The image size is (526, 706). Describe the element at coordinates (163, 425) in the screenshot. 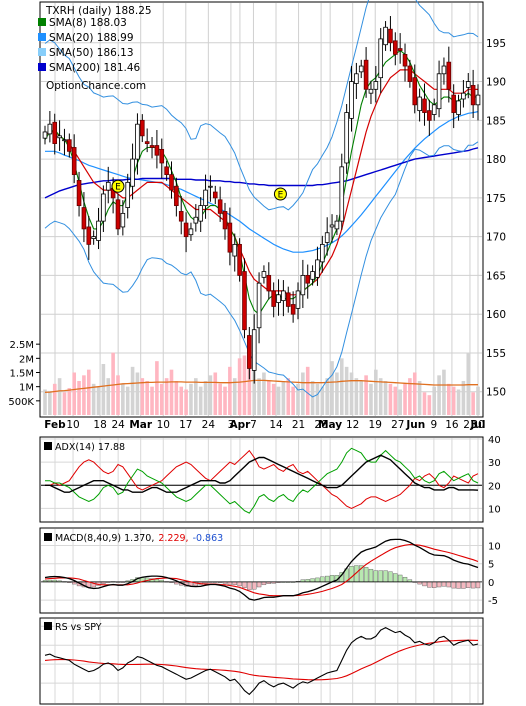

I see `x-tick-label: 10` at that location.